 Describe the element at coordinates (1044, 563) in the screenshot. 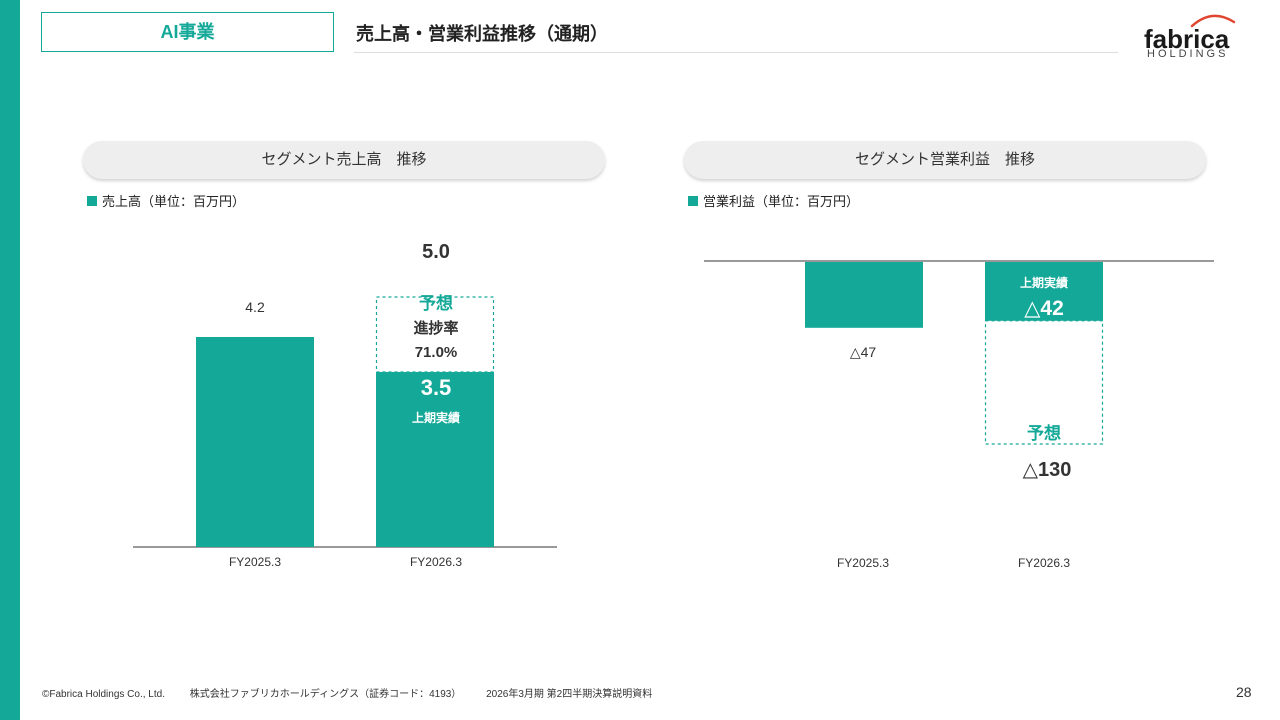

I see `profit-x-tick-fy2026: FY2026.3` at that location.